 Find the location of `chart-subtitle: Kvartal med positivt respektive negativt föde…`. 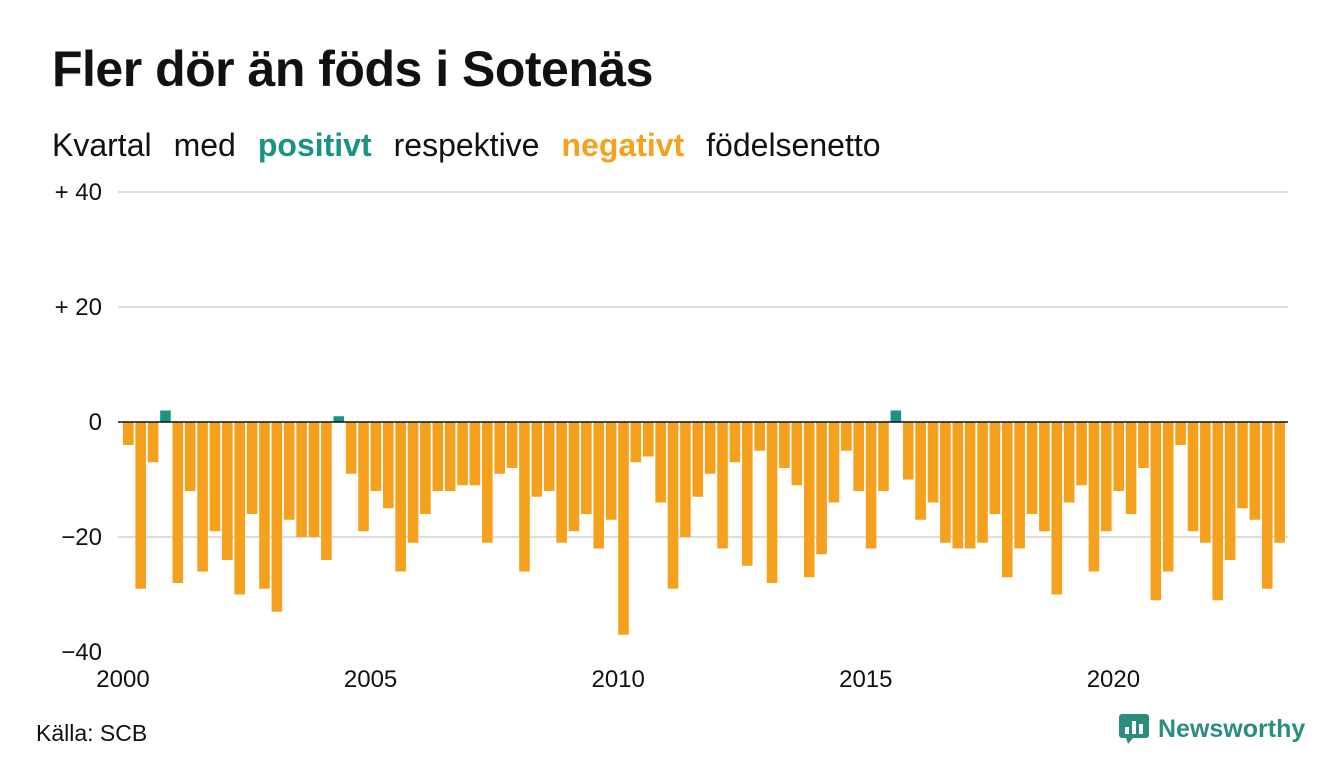

chart-subtitle: Kvartal med positivt respektive negativt föde… is located at coordinates (477, 145).